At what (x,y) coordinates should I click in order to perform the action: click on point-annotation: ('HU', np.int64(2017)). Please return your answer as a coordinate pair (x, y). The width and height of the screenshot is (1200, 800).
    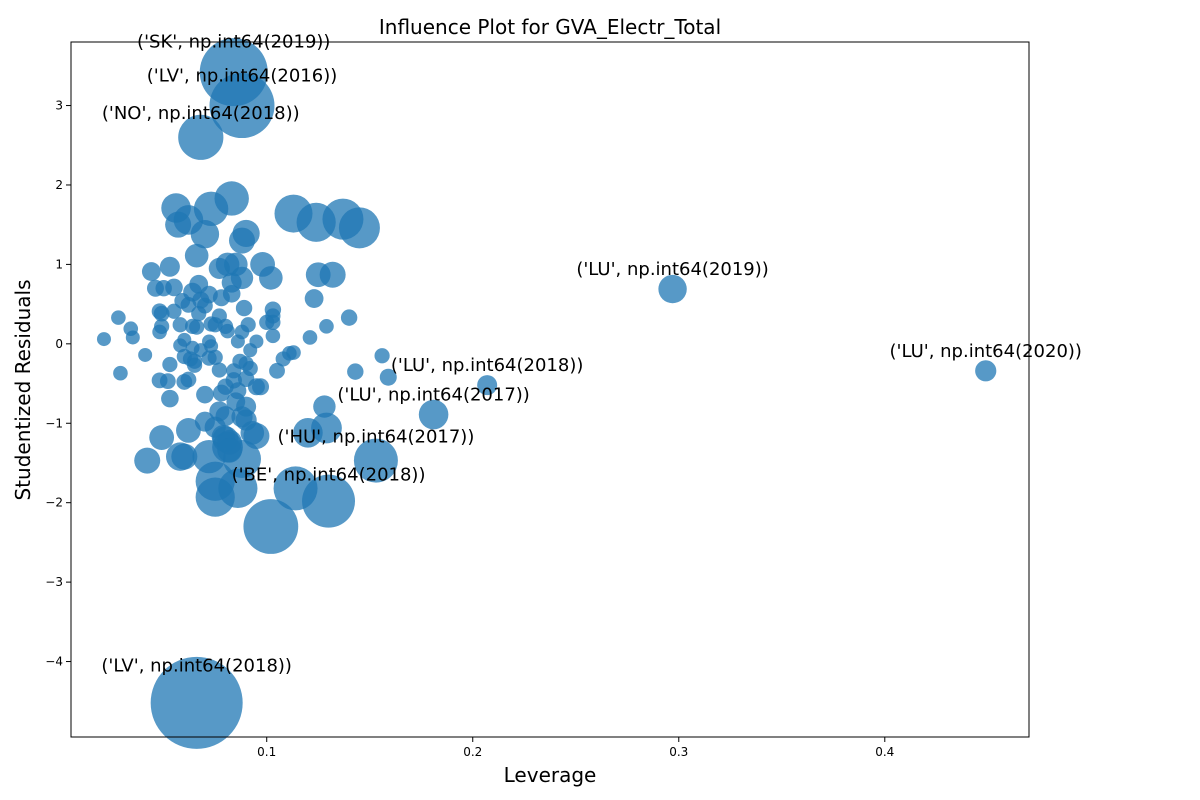
    Looking at the image, I should click on (375, 436).